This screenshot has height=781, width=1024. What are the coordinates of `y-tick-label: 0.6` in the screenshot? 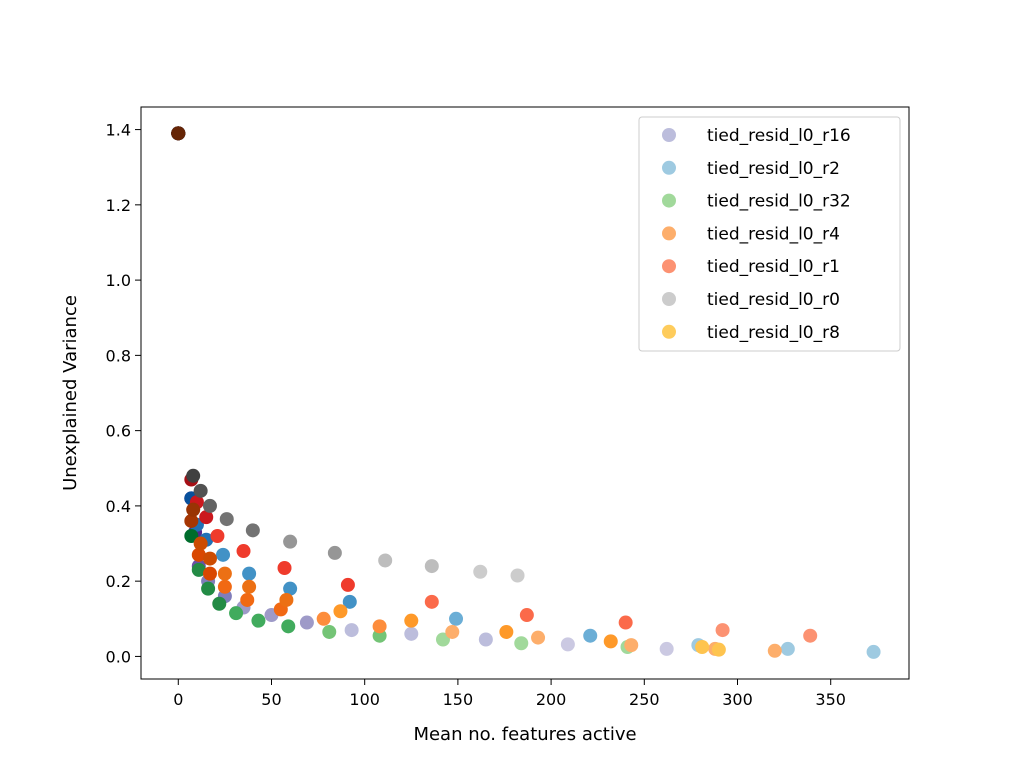 It's located at (118, 431).